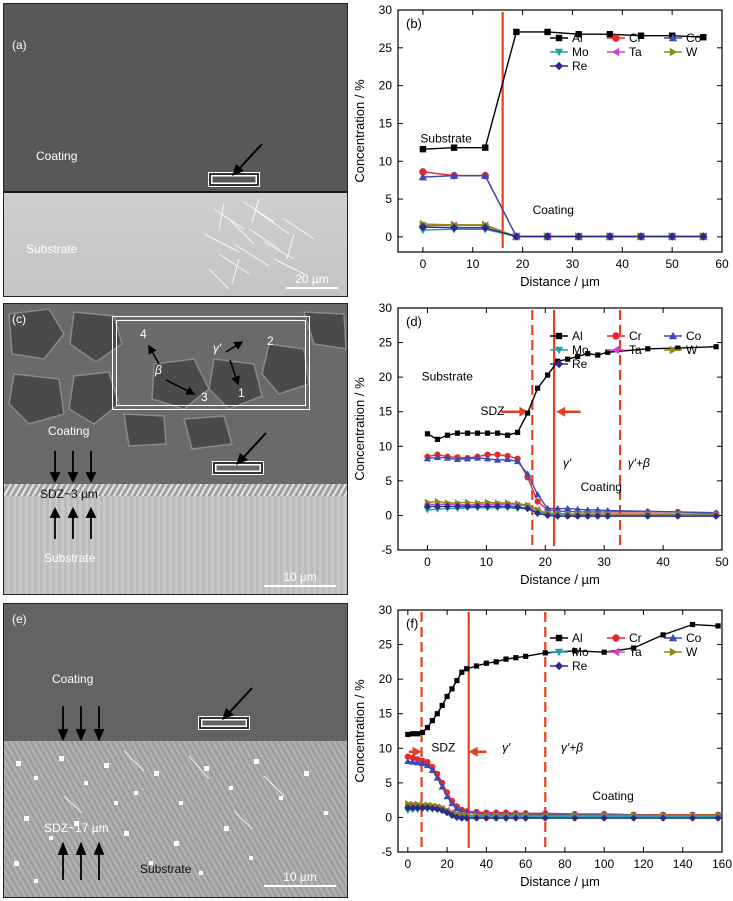 The width and height of the screenshot is (733, 901). Describe the element at coordinates (300, 877) in the screenshot. I see `scale-label: 10 µm` at that location.